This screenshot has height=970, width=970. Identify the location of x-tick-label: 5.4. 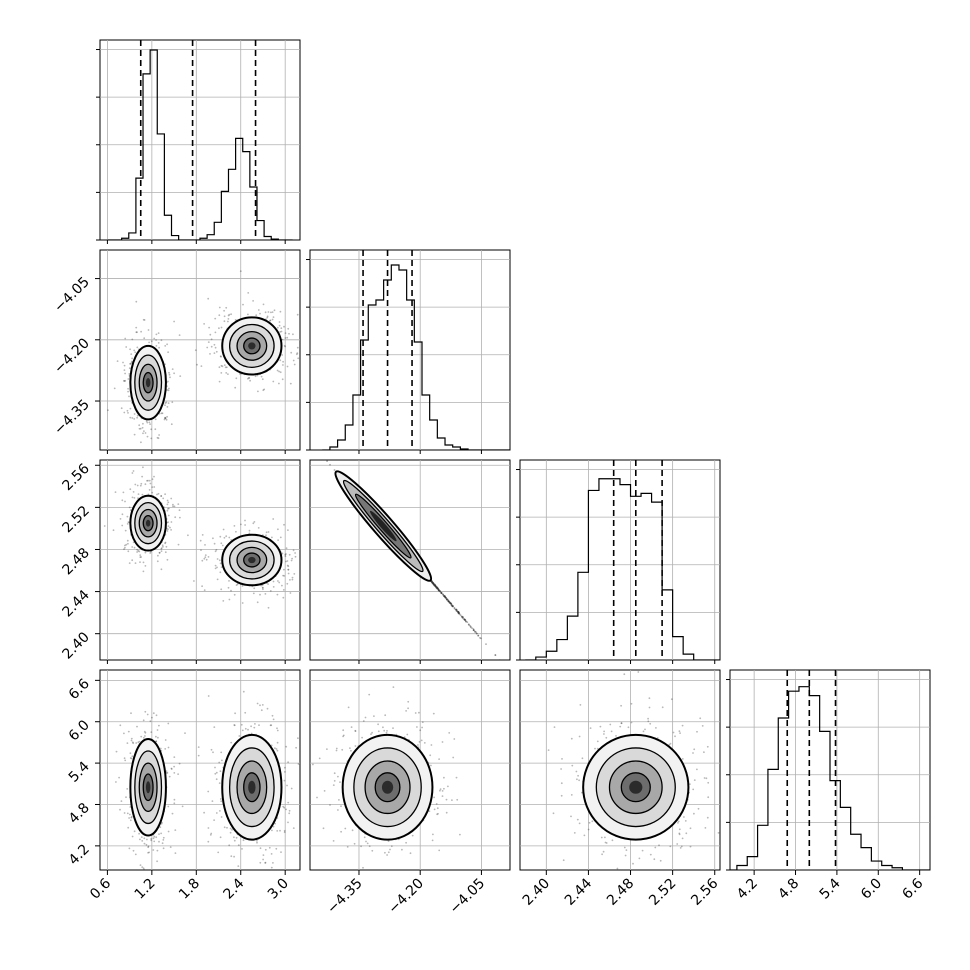
(830, 888).